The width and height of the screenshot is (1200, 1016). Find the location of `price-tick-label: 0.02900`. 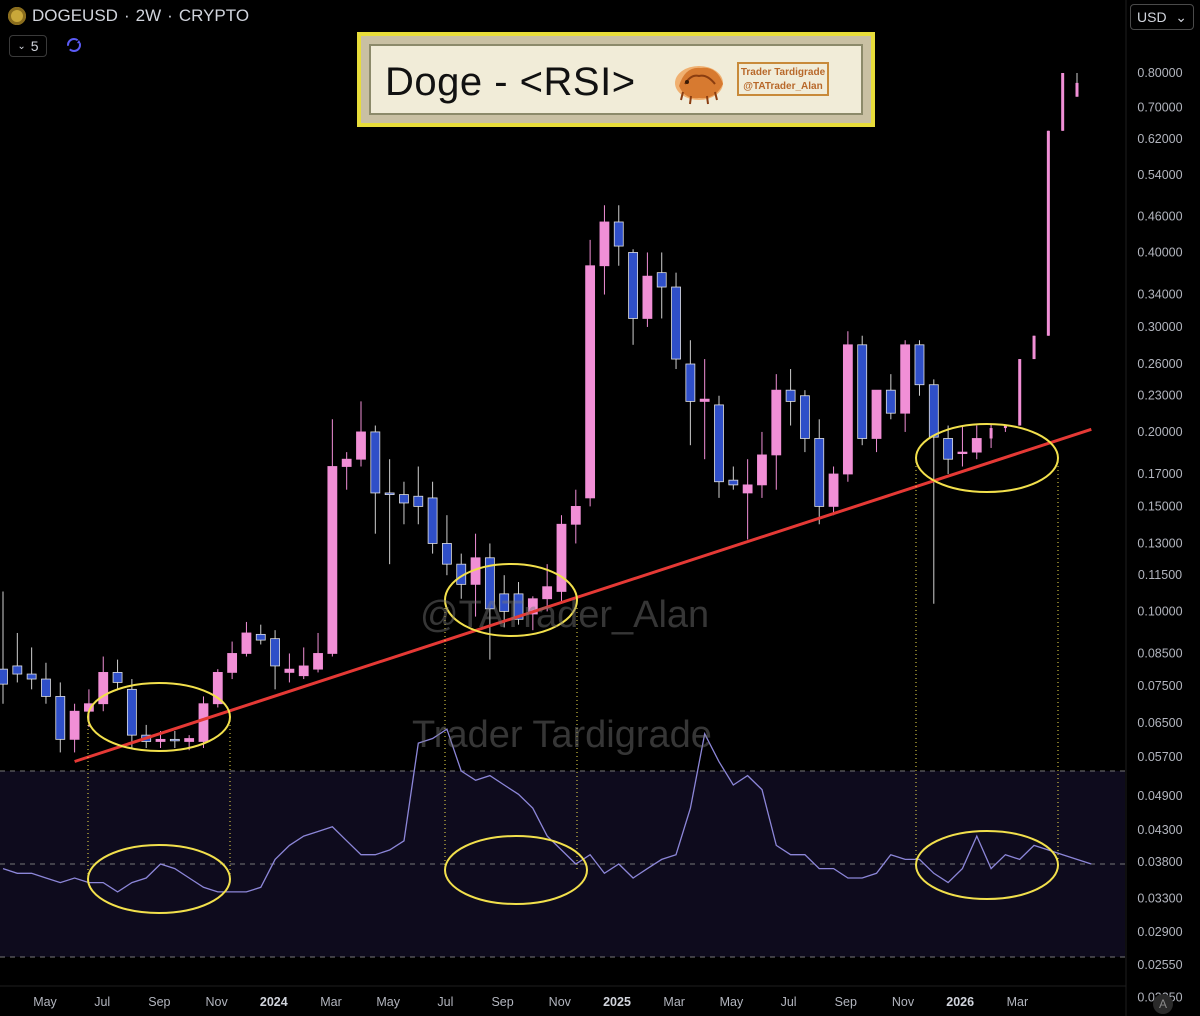

price-tick-label: 0.02900 is located at coordinates (1159, 932).